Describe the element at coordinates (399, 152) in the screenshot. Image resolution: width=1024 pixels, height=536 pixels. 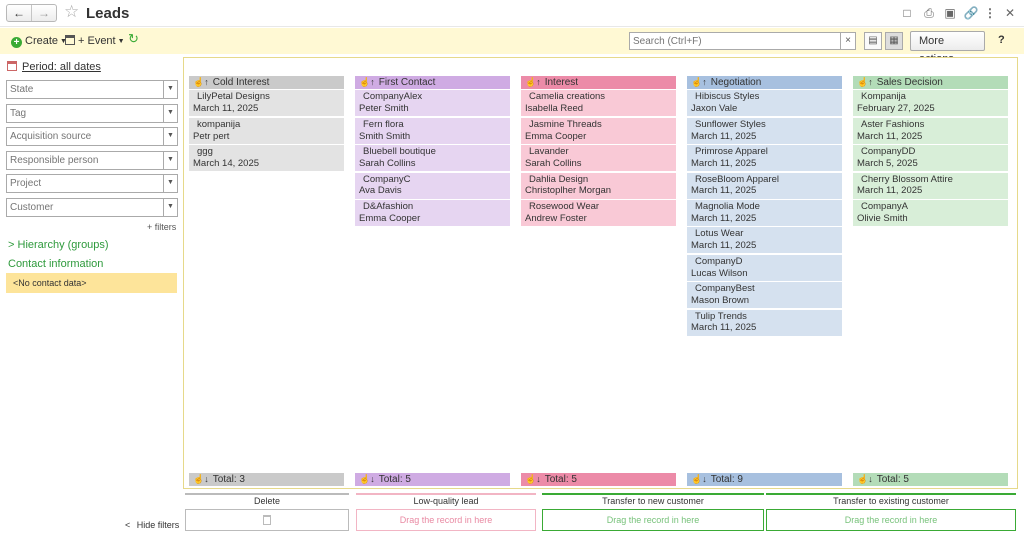
I see `lead-name: Bluebell boutique` at that location.